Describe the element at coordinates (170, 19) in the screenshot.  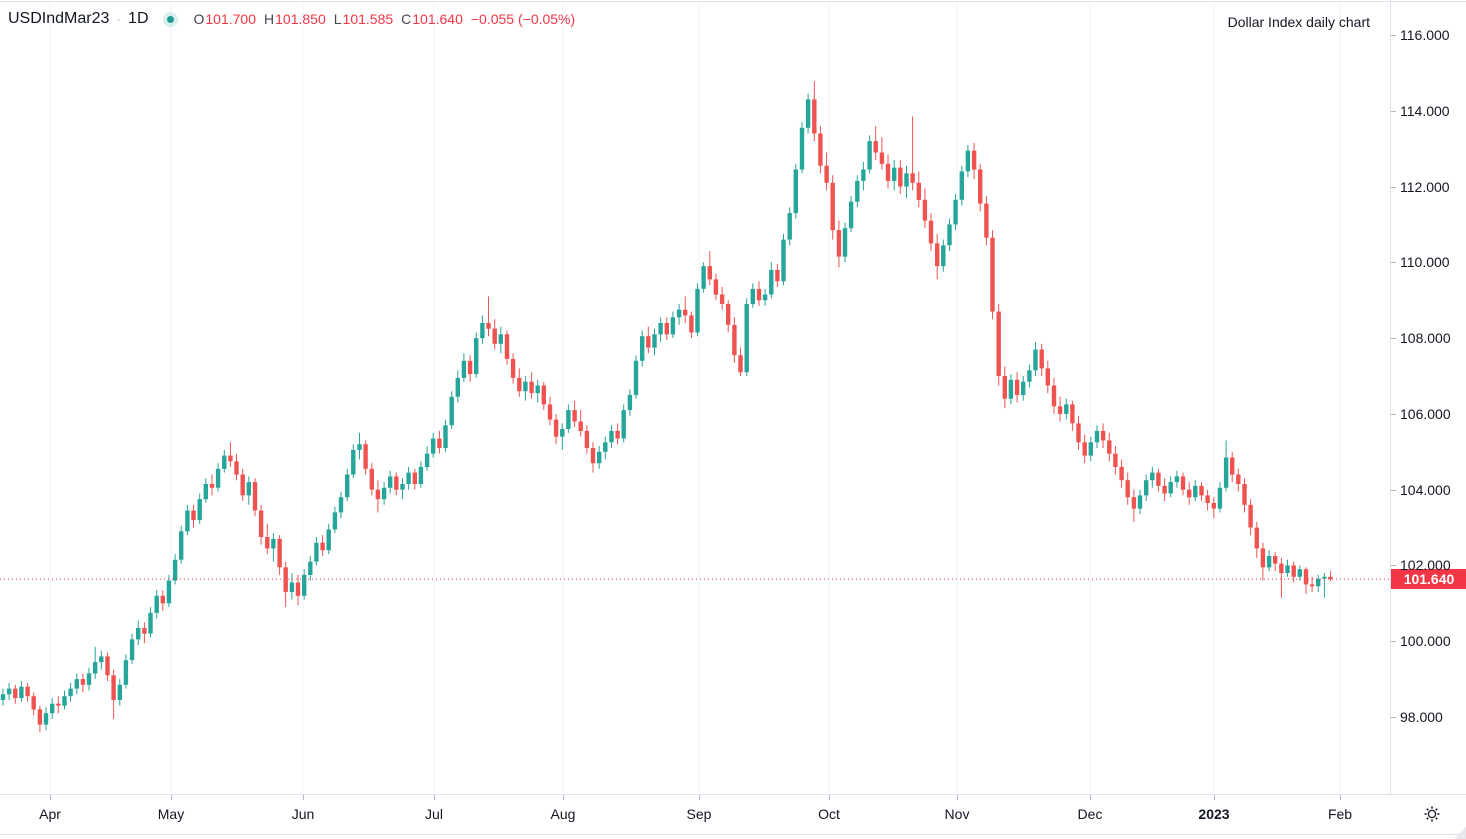
I see `market-status-dot-button` at that location.